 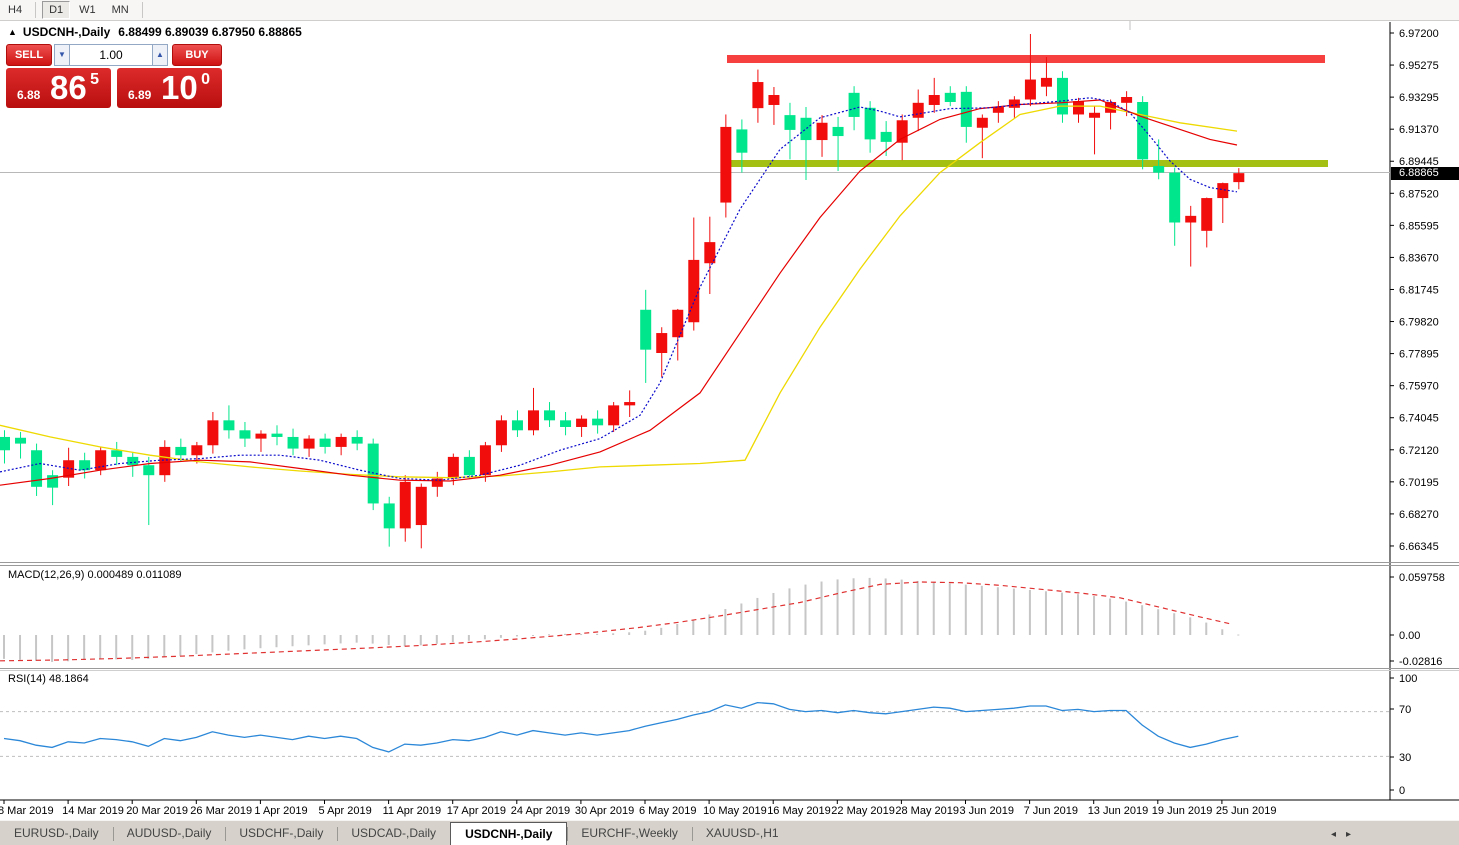 What do you see at coordinates (1419, 387) in the screenshot?
I see `price-axis-label: 6.75970` at bounding box center [1419, 387].